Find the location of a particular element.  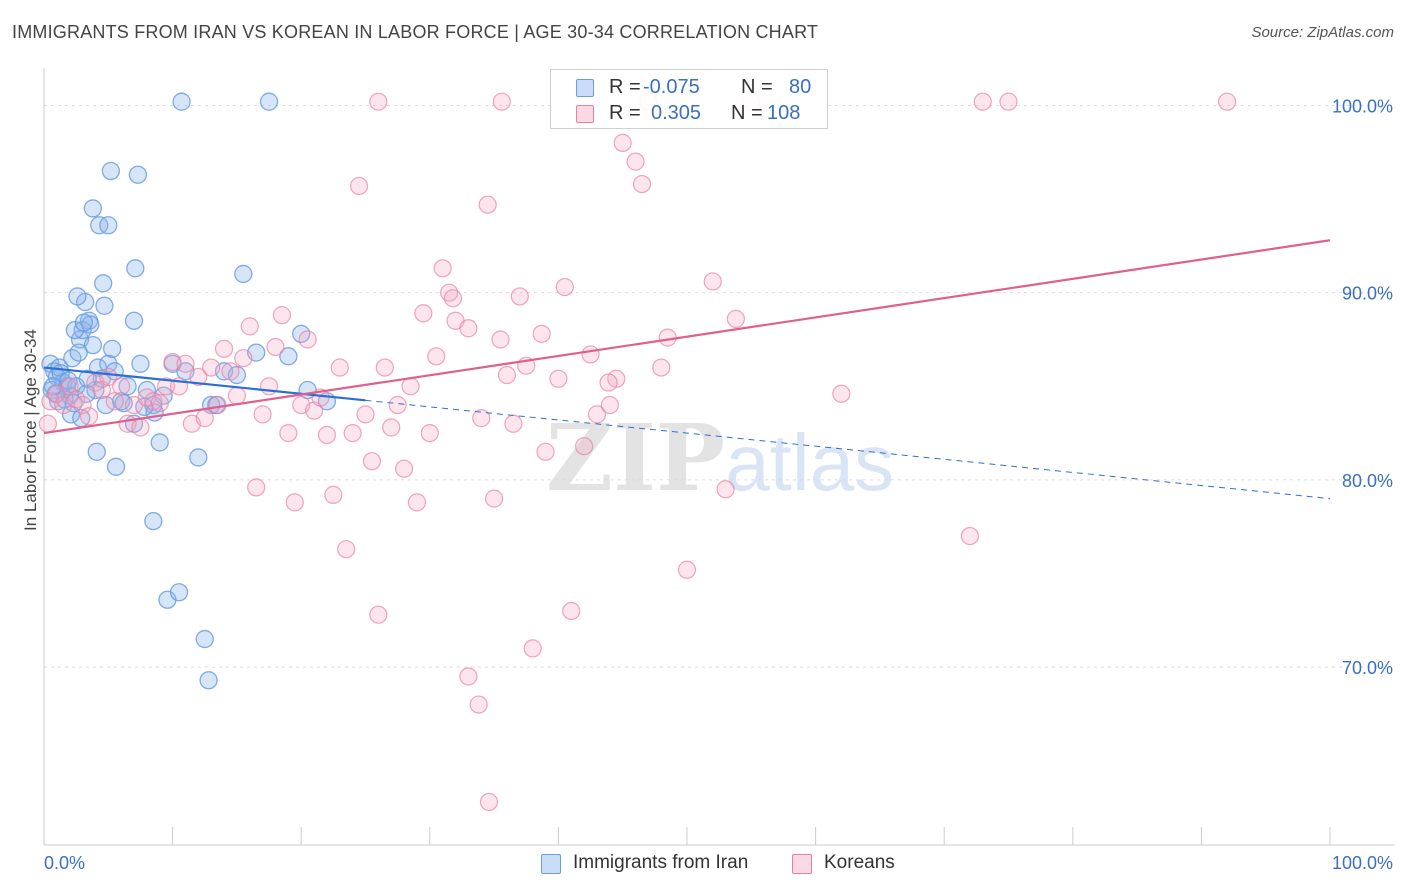

y-tick-label: 70.0% is located at coordinates (1367, 668).